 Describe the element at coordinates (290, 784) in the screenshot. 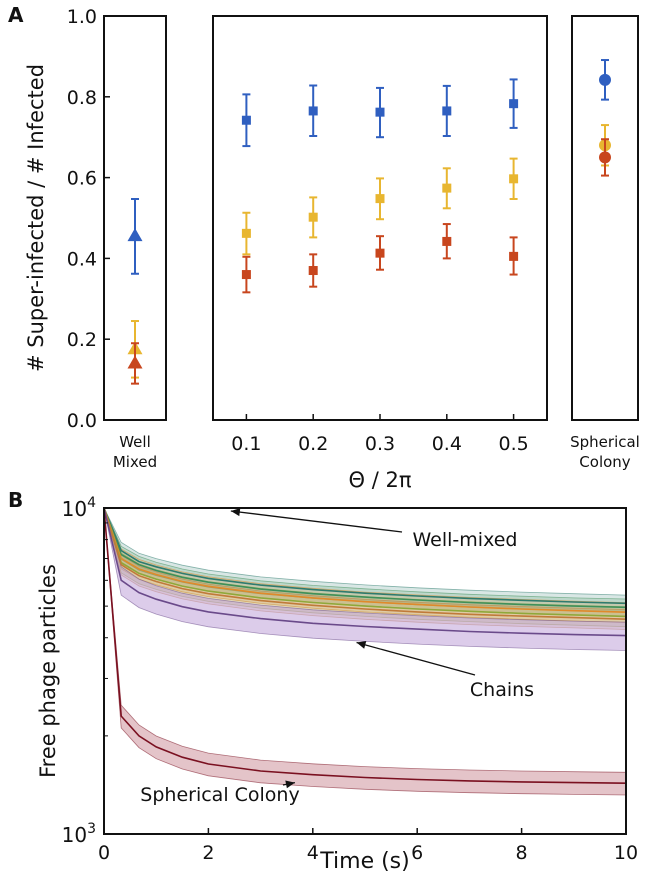

I see `annotation-spherical-arrow-head` at that location.